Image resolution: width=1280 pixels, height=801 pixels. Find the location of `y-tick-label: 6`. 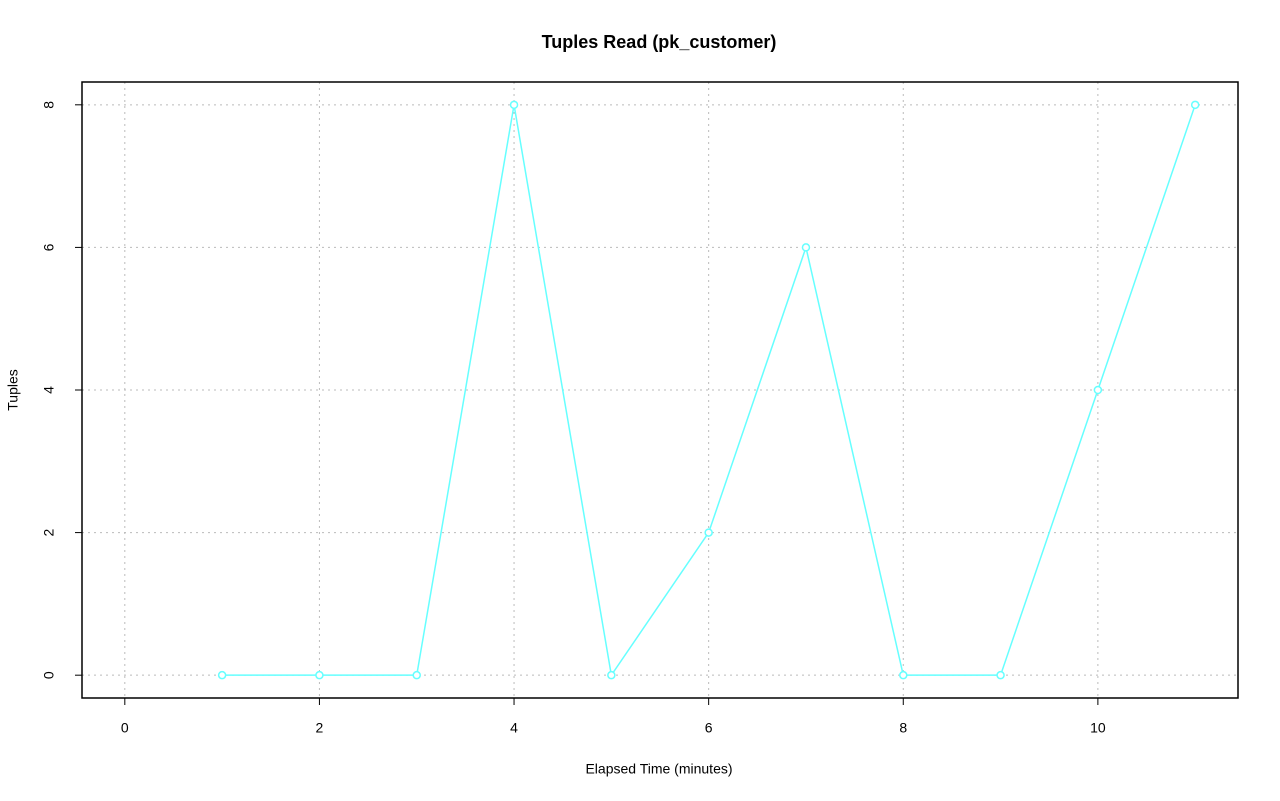

y-tick-label: 6 is located at coordinates (49, 247).